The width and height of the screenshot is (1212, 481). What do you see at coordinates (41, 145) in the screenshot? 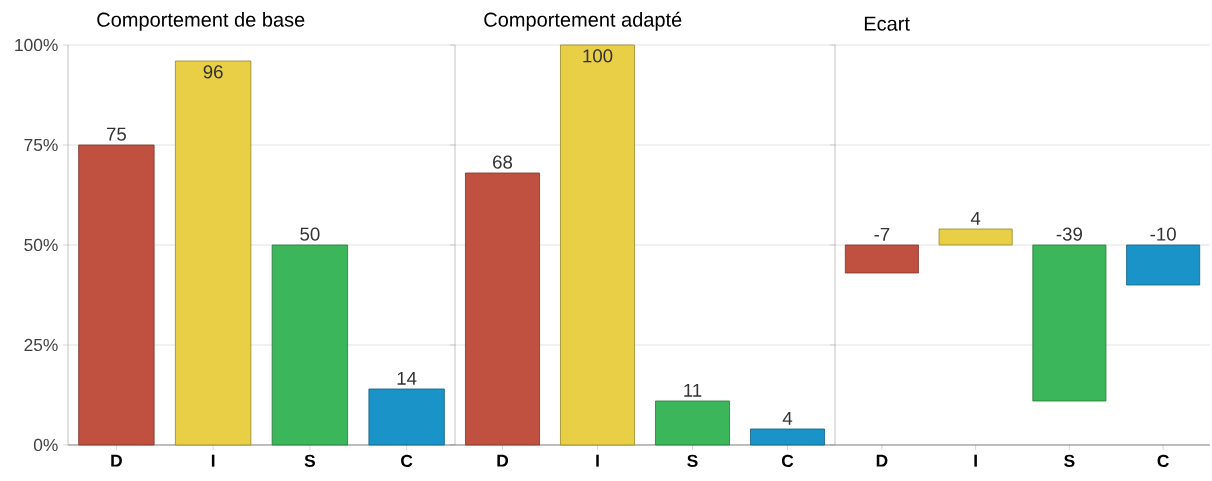
I see `y-tick-label: 75%` at bounding box center [41, 145].